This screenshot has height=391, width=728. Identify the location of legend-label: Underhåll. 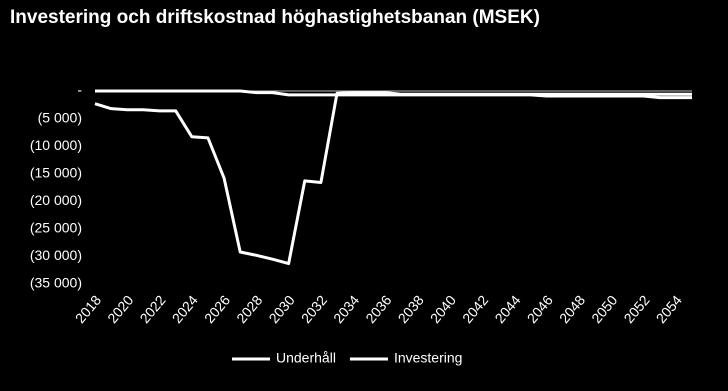
(306, 358).